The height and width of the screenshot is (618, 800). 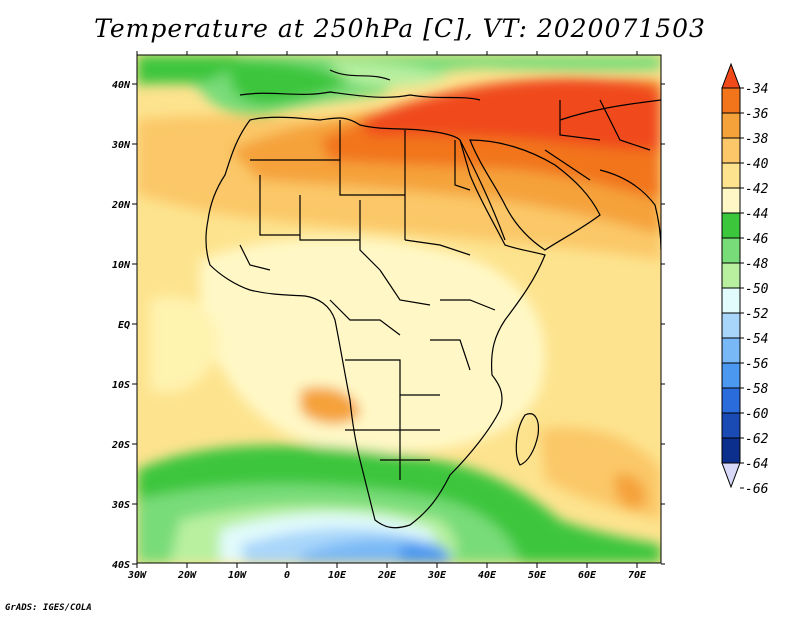 What do you see at coordinates (121, 385) in the screenshot?
I see `lat-tick-label: 10S` at bounding box center [121, 385].